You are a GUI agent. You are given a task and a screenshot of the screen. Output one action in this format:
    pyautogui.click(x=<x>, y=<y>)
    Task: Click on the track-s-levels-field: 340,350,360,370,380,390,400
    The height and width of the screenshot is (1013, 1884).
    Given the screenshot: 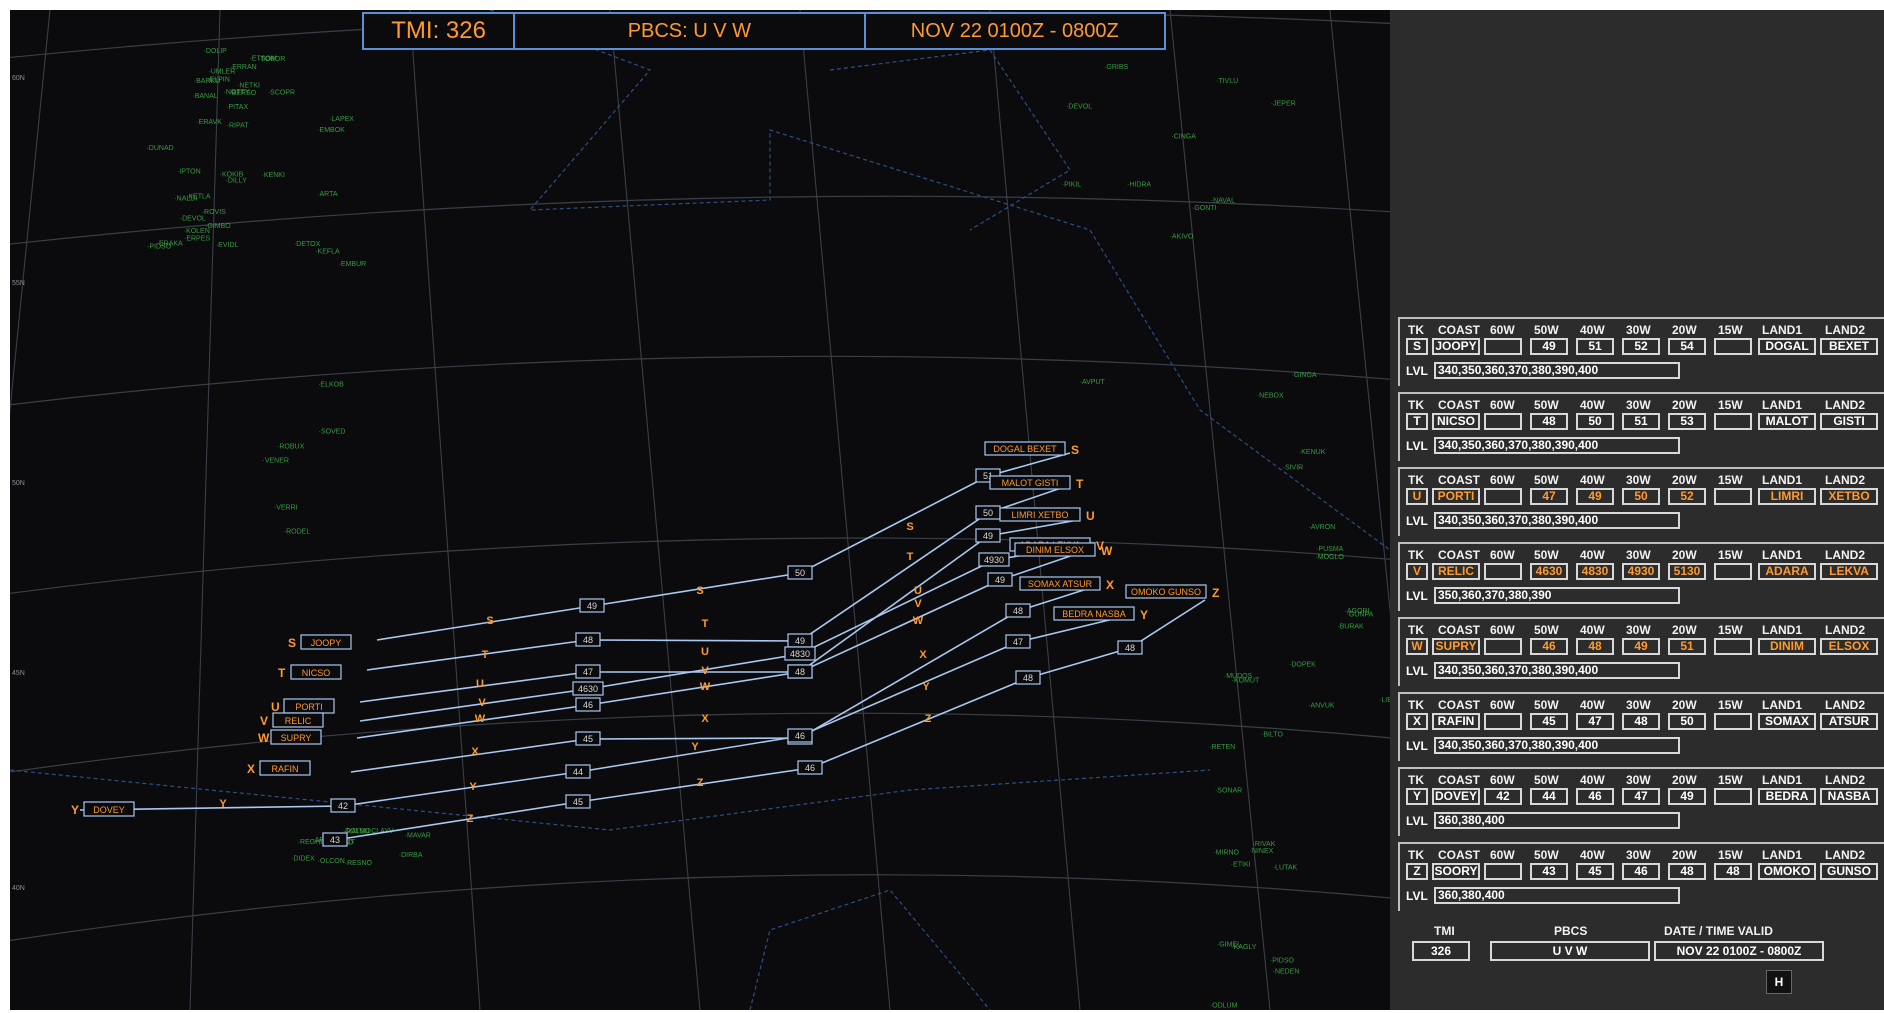 What is the action you would take?
    pyautogui.click(x=1557, y=370)
    